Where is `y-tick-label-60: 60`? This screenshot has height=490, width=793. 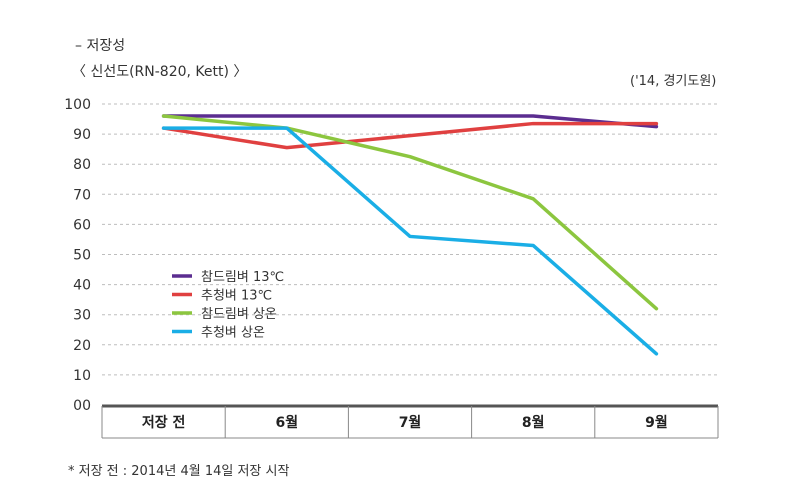 y-tick-label-60: 60 is located at coordinates (82, 225).